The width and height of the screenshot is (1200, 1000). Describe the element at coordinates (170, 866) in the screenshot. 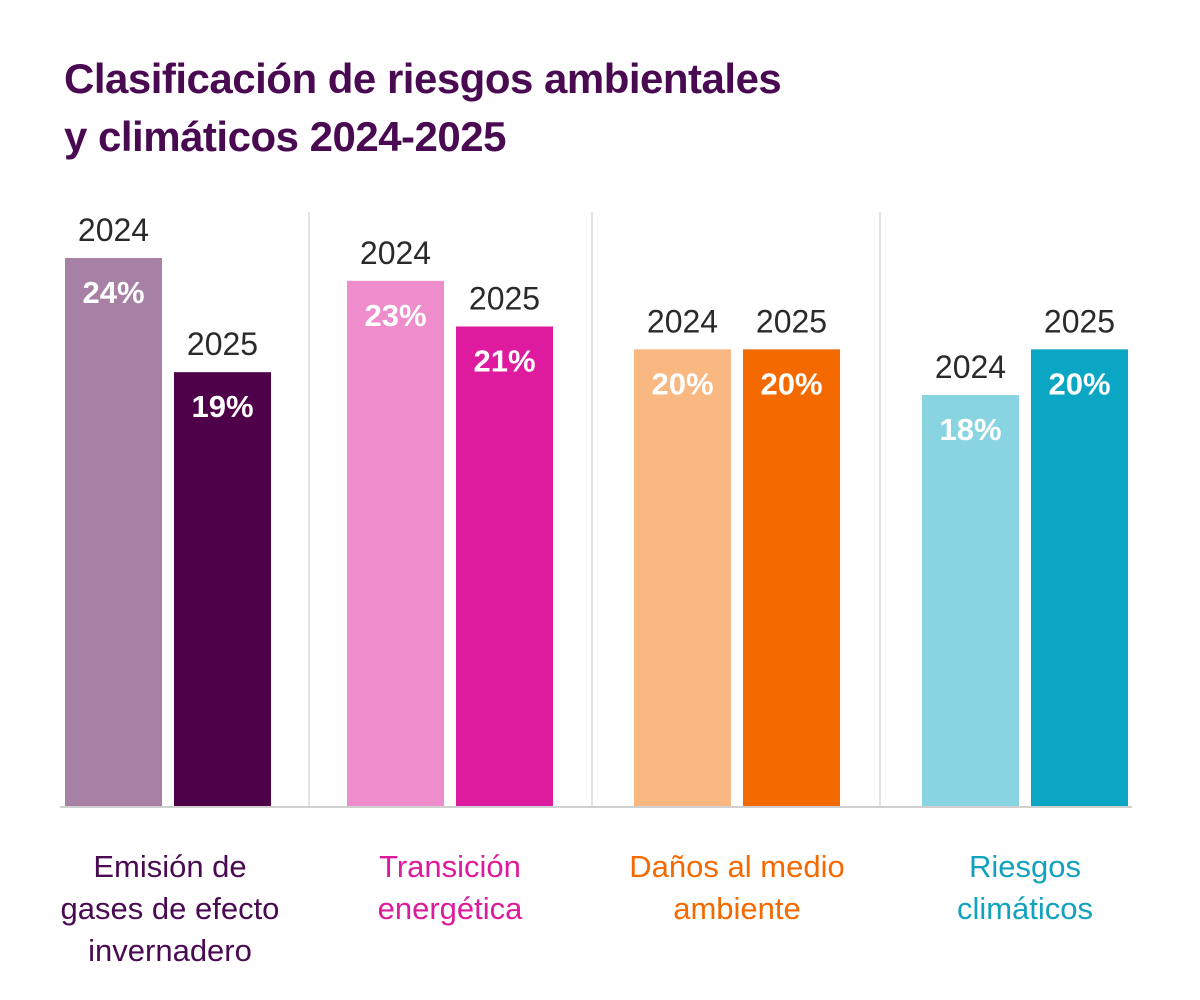

I see `category-label-1-line-1: Emisión de` at that location.